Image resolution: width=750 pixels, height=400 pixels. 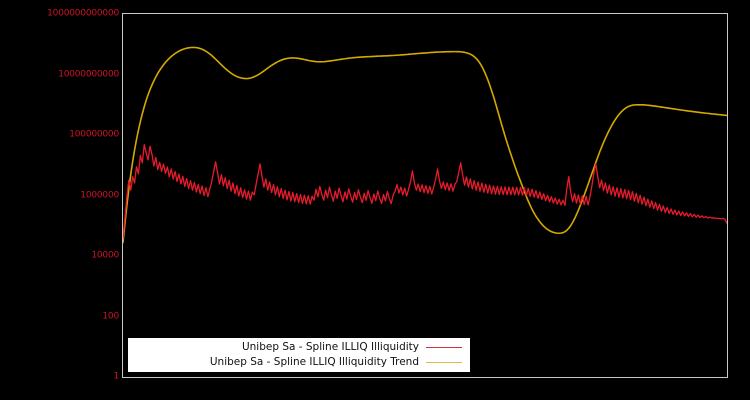 I want to click on legend-label-illiquidity: Unibep Sa - Spline ILLIQ Illiquidity, so click(x=330, y=347).